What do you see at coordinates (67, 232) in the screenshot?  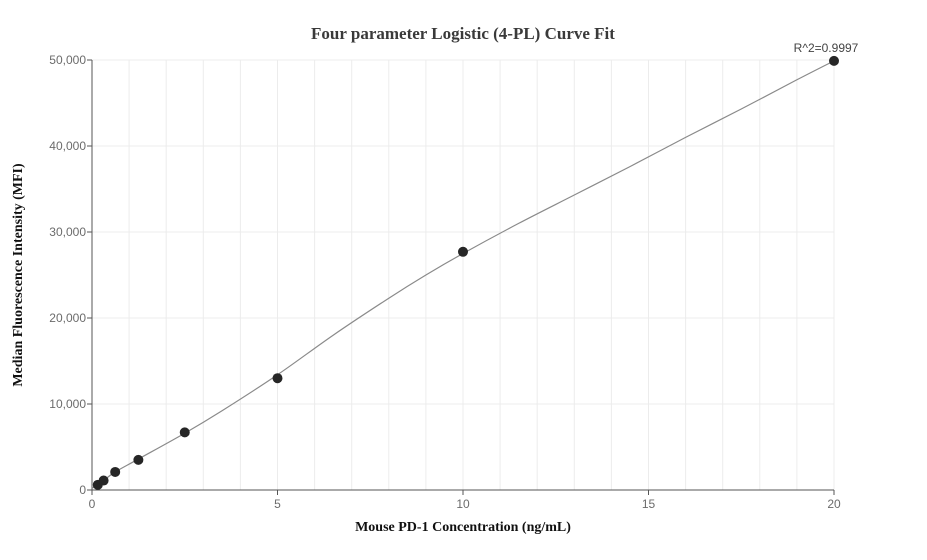 I see `y-tick-label: 30,000` at bounding box center [67, 232].